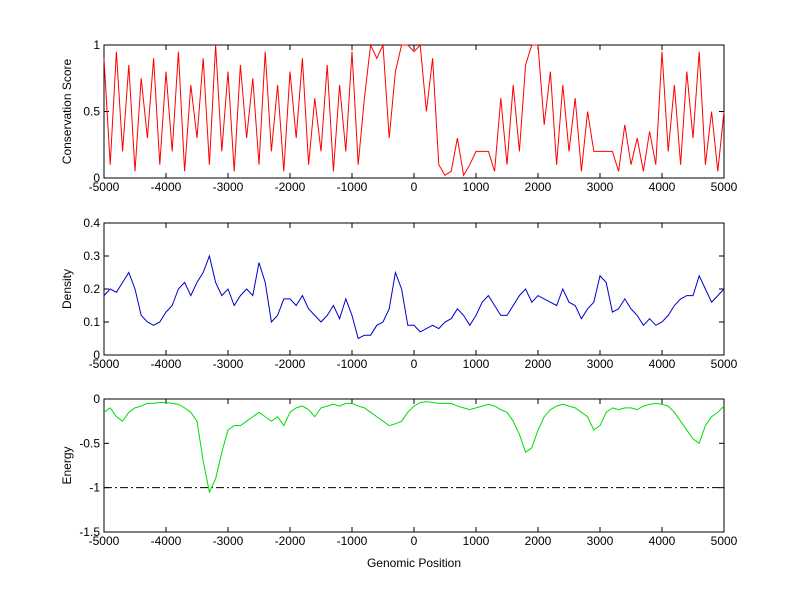 Image resolution: width=800 pixels, height=599 pixels. What do you see at coordinates (67, 289) in the screenshot?
I see `y-axis-label: Density` at bounding box center [67, 289].